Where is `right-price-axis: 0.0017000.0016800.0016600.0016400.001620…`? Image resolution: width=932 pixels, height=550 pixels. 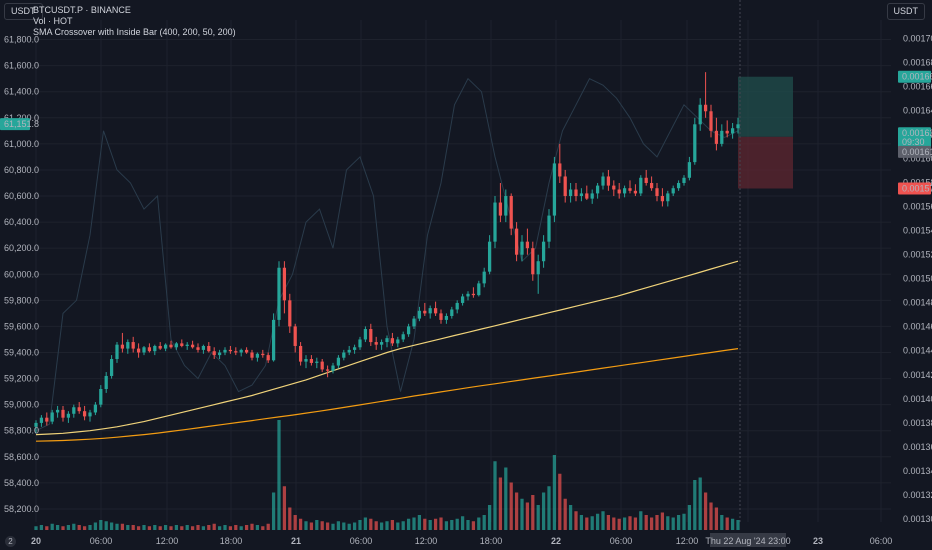 right-price-axis: 0.0017000.0016800.0016600.0016400.001620… is located at coordinates (917, 278).